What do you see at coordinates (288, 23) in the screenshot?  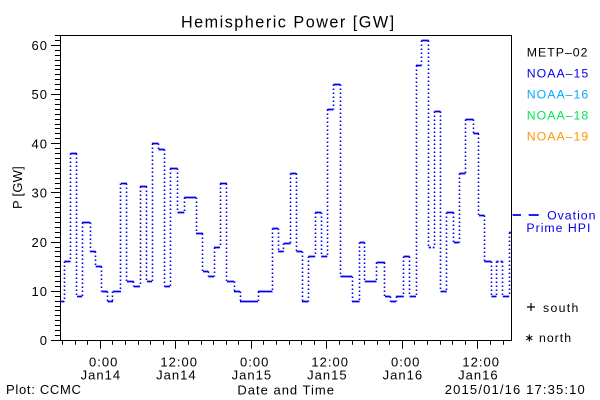 I see `svg-text: Hemispheric Power [GW]` at bounding box center [288, 23].